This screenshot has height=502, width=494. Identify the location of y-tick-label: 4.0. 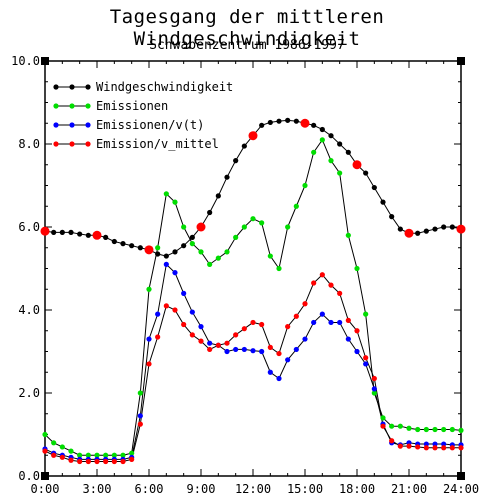
(29, 310).